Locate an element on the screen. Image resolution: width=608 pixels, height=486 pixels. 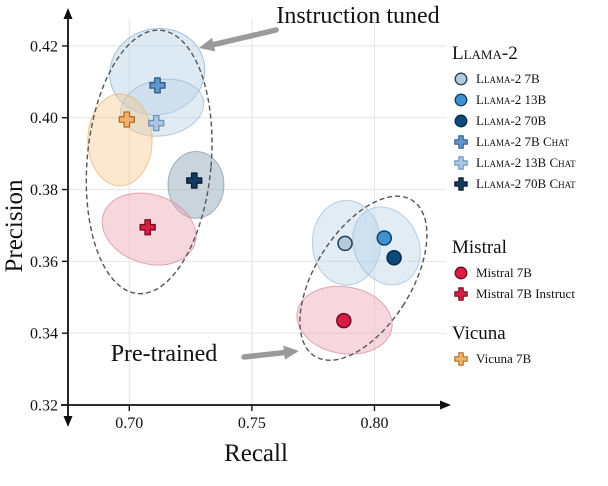
legend-label: Llama-2 70B is located at coordinates (511, 120).